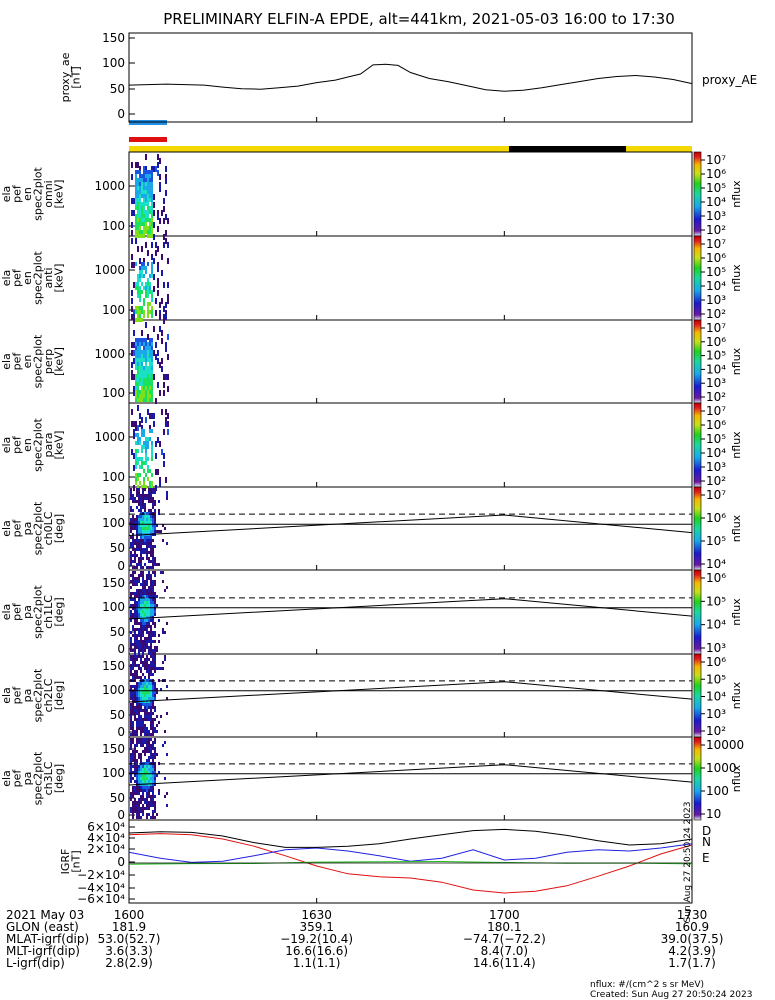  What do you see at coordinates (504, 939) in the screenshot?
I see `footer-row-value: −74.7(−72.2)` at bounding box center [504, 939].